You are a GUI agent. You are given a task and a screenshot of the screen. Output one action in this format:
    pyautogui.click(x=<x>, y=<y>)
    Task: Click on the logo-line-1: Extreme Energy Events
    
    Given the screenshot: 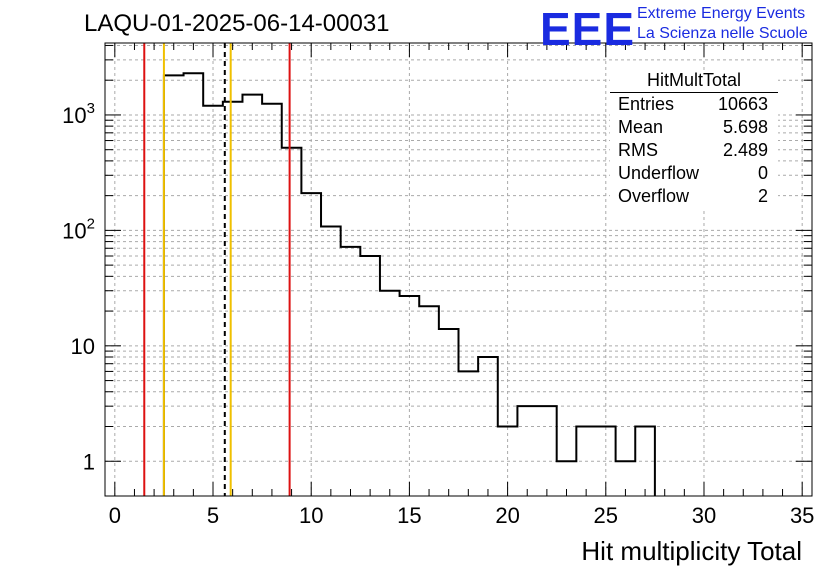 What is the action you would take?
    pyautogui.click(x=721, y=13)
    